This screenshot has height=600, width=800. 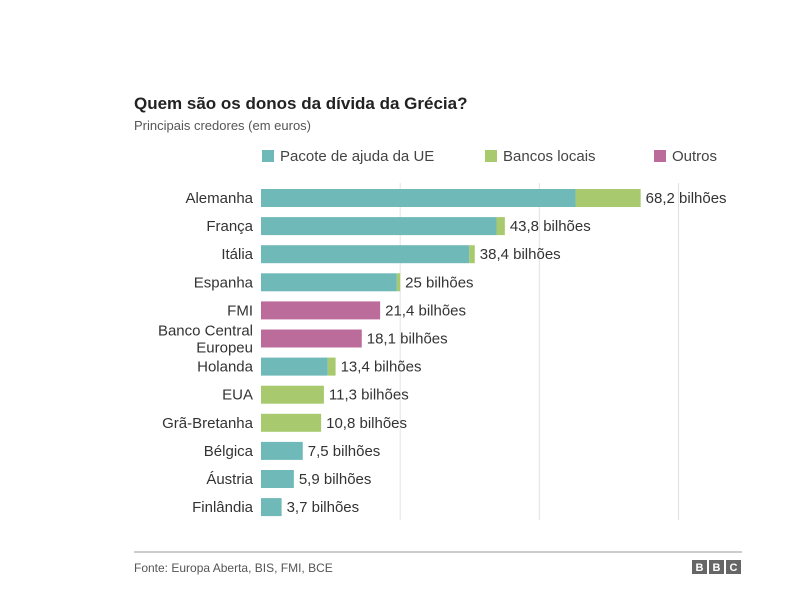 I want to click on chart-title: Quem são os donos da dívida da Grécia?, so click(x=300, y=103).